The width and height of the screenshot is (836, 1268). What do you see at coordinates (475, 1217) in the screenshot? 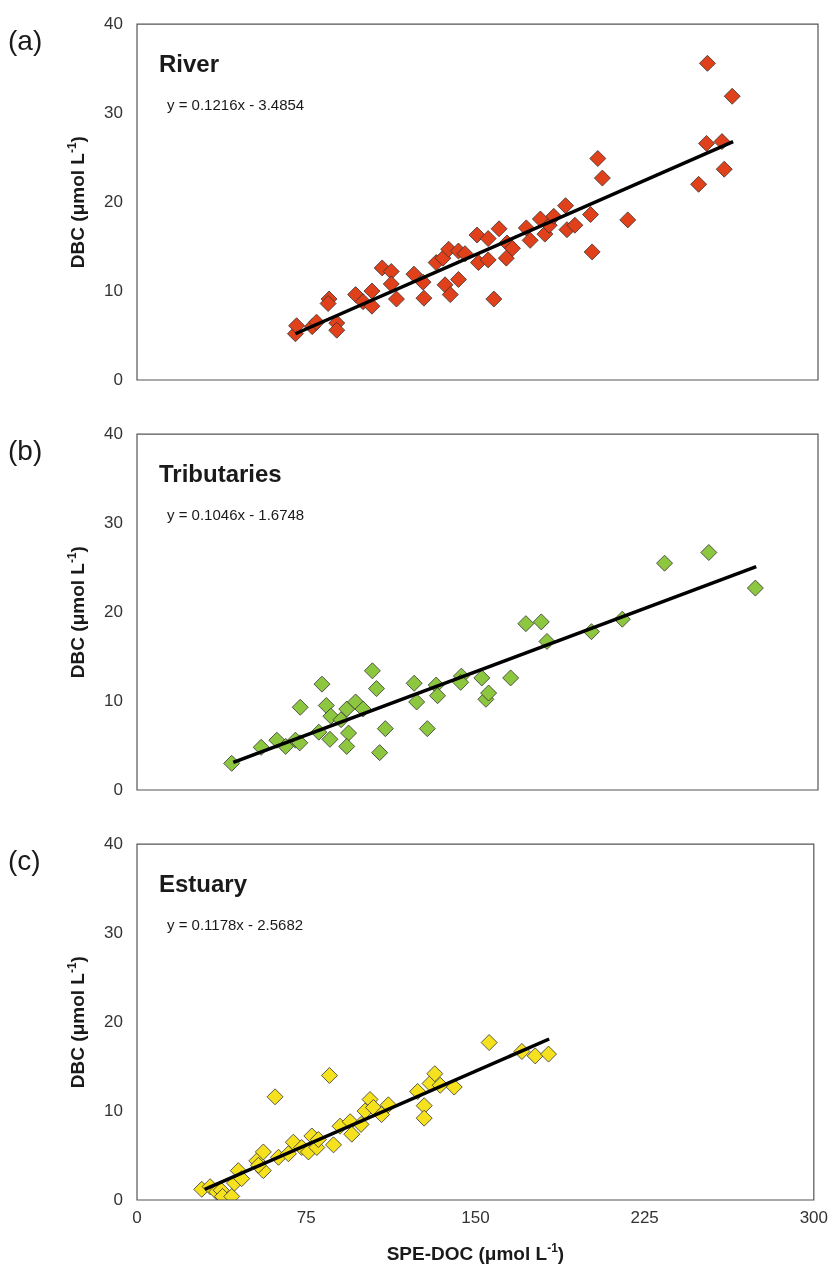
I see `x-tick-label: 150` at bounding box center [475, 1217].